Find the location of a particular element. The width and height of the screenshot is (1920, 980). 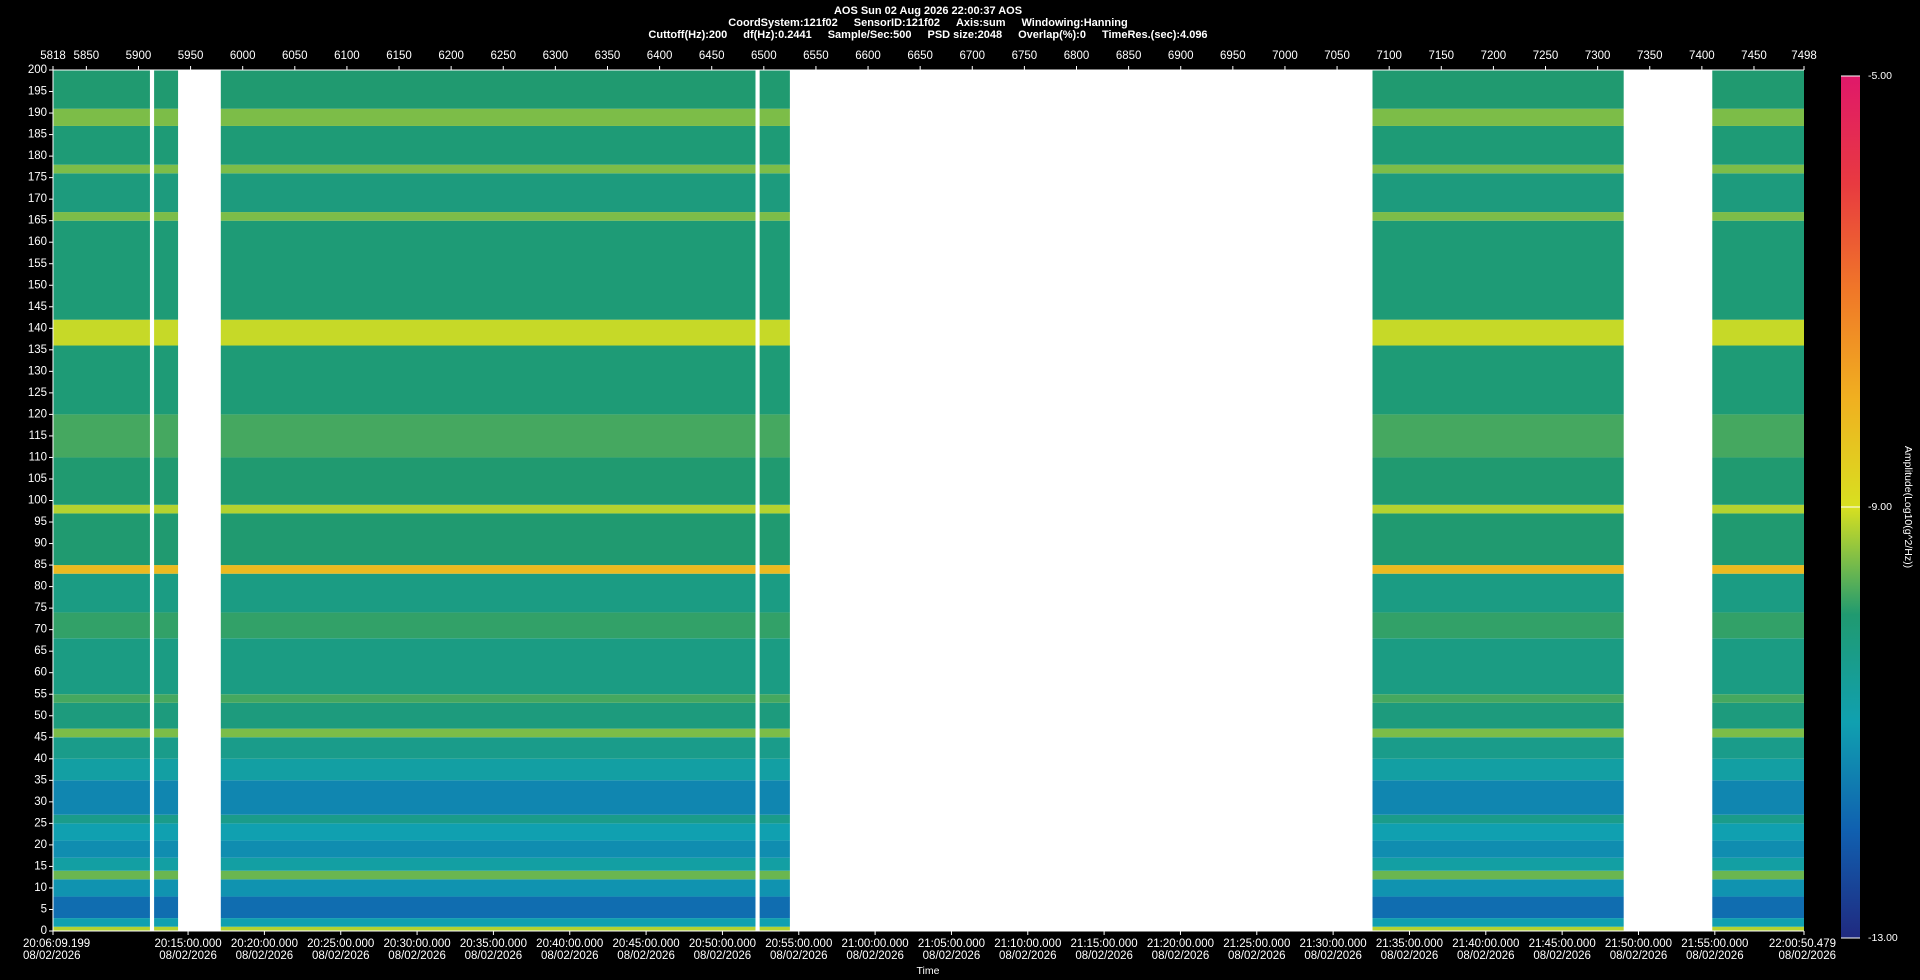

time-tick-label: 20:30:00.000 is located at coordinates (417, 944).